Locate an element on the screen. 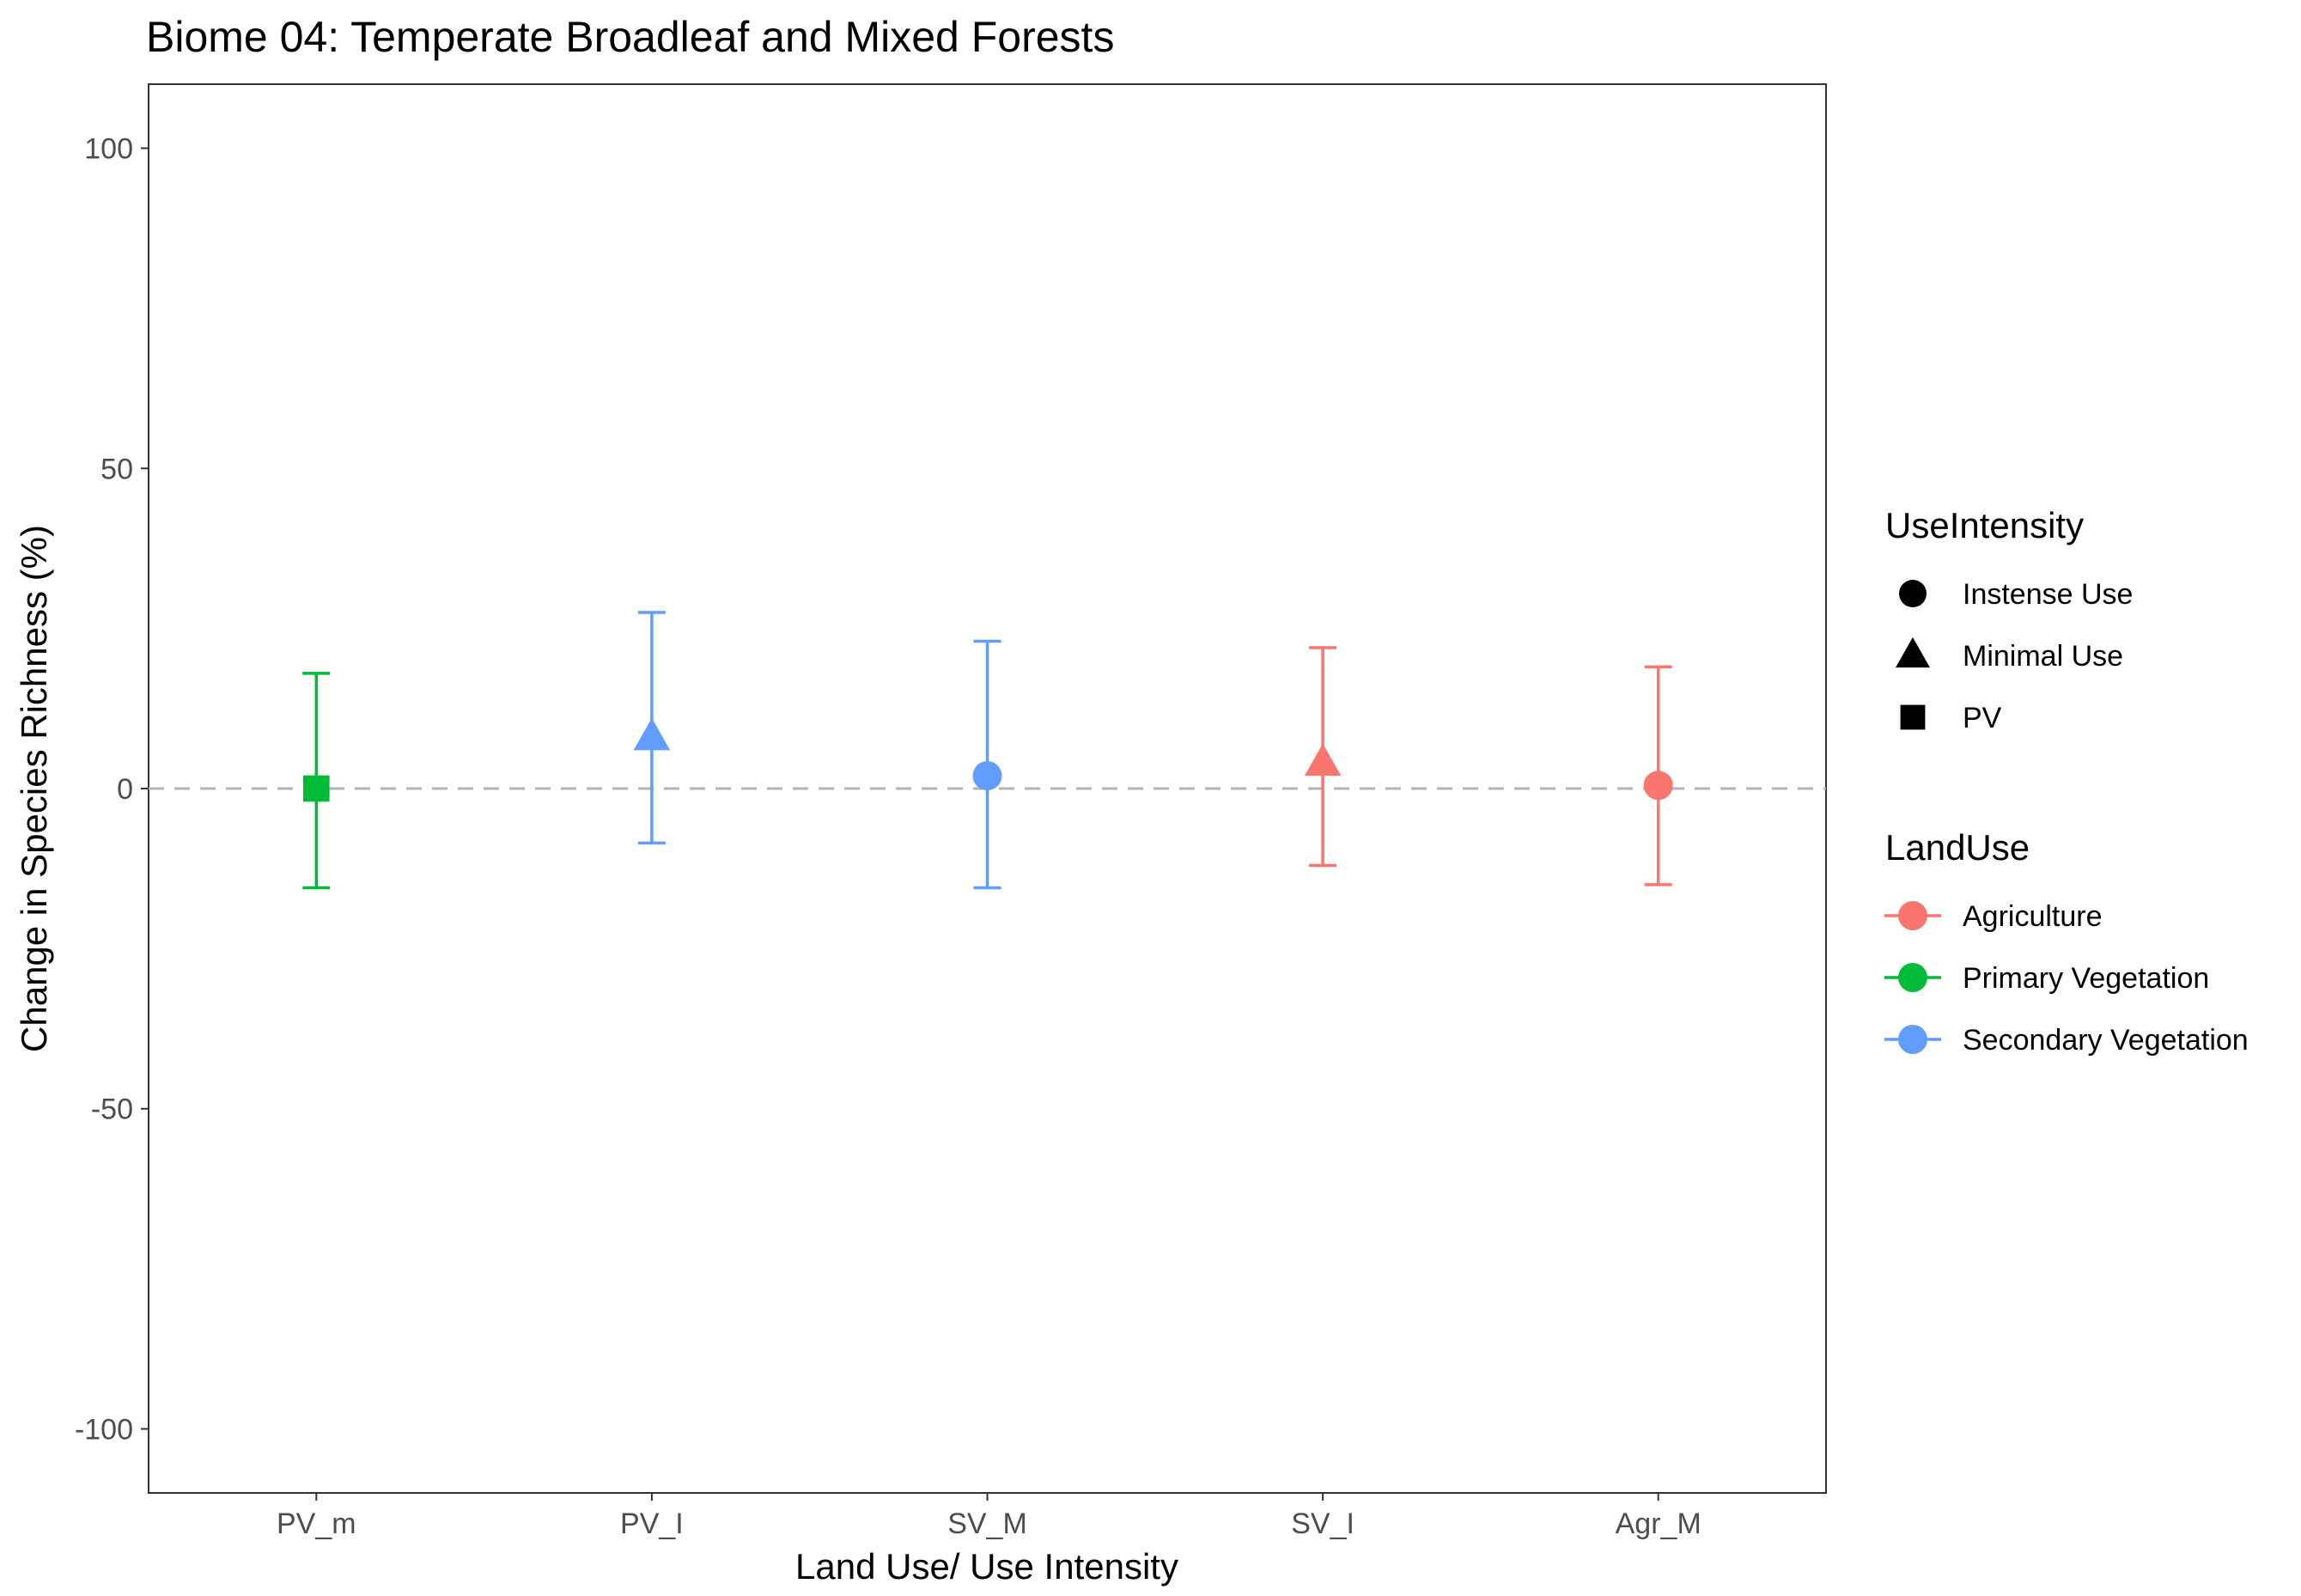 The width and height of the screenshot is (2301, 1596). x-axis: PV_m PV_I SV_M SV_I Agr_M is located at coordinates (989, 1516).